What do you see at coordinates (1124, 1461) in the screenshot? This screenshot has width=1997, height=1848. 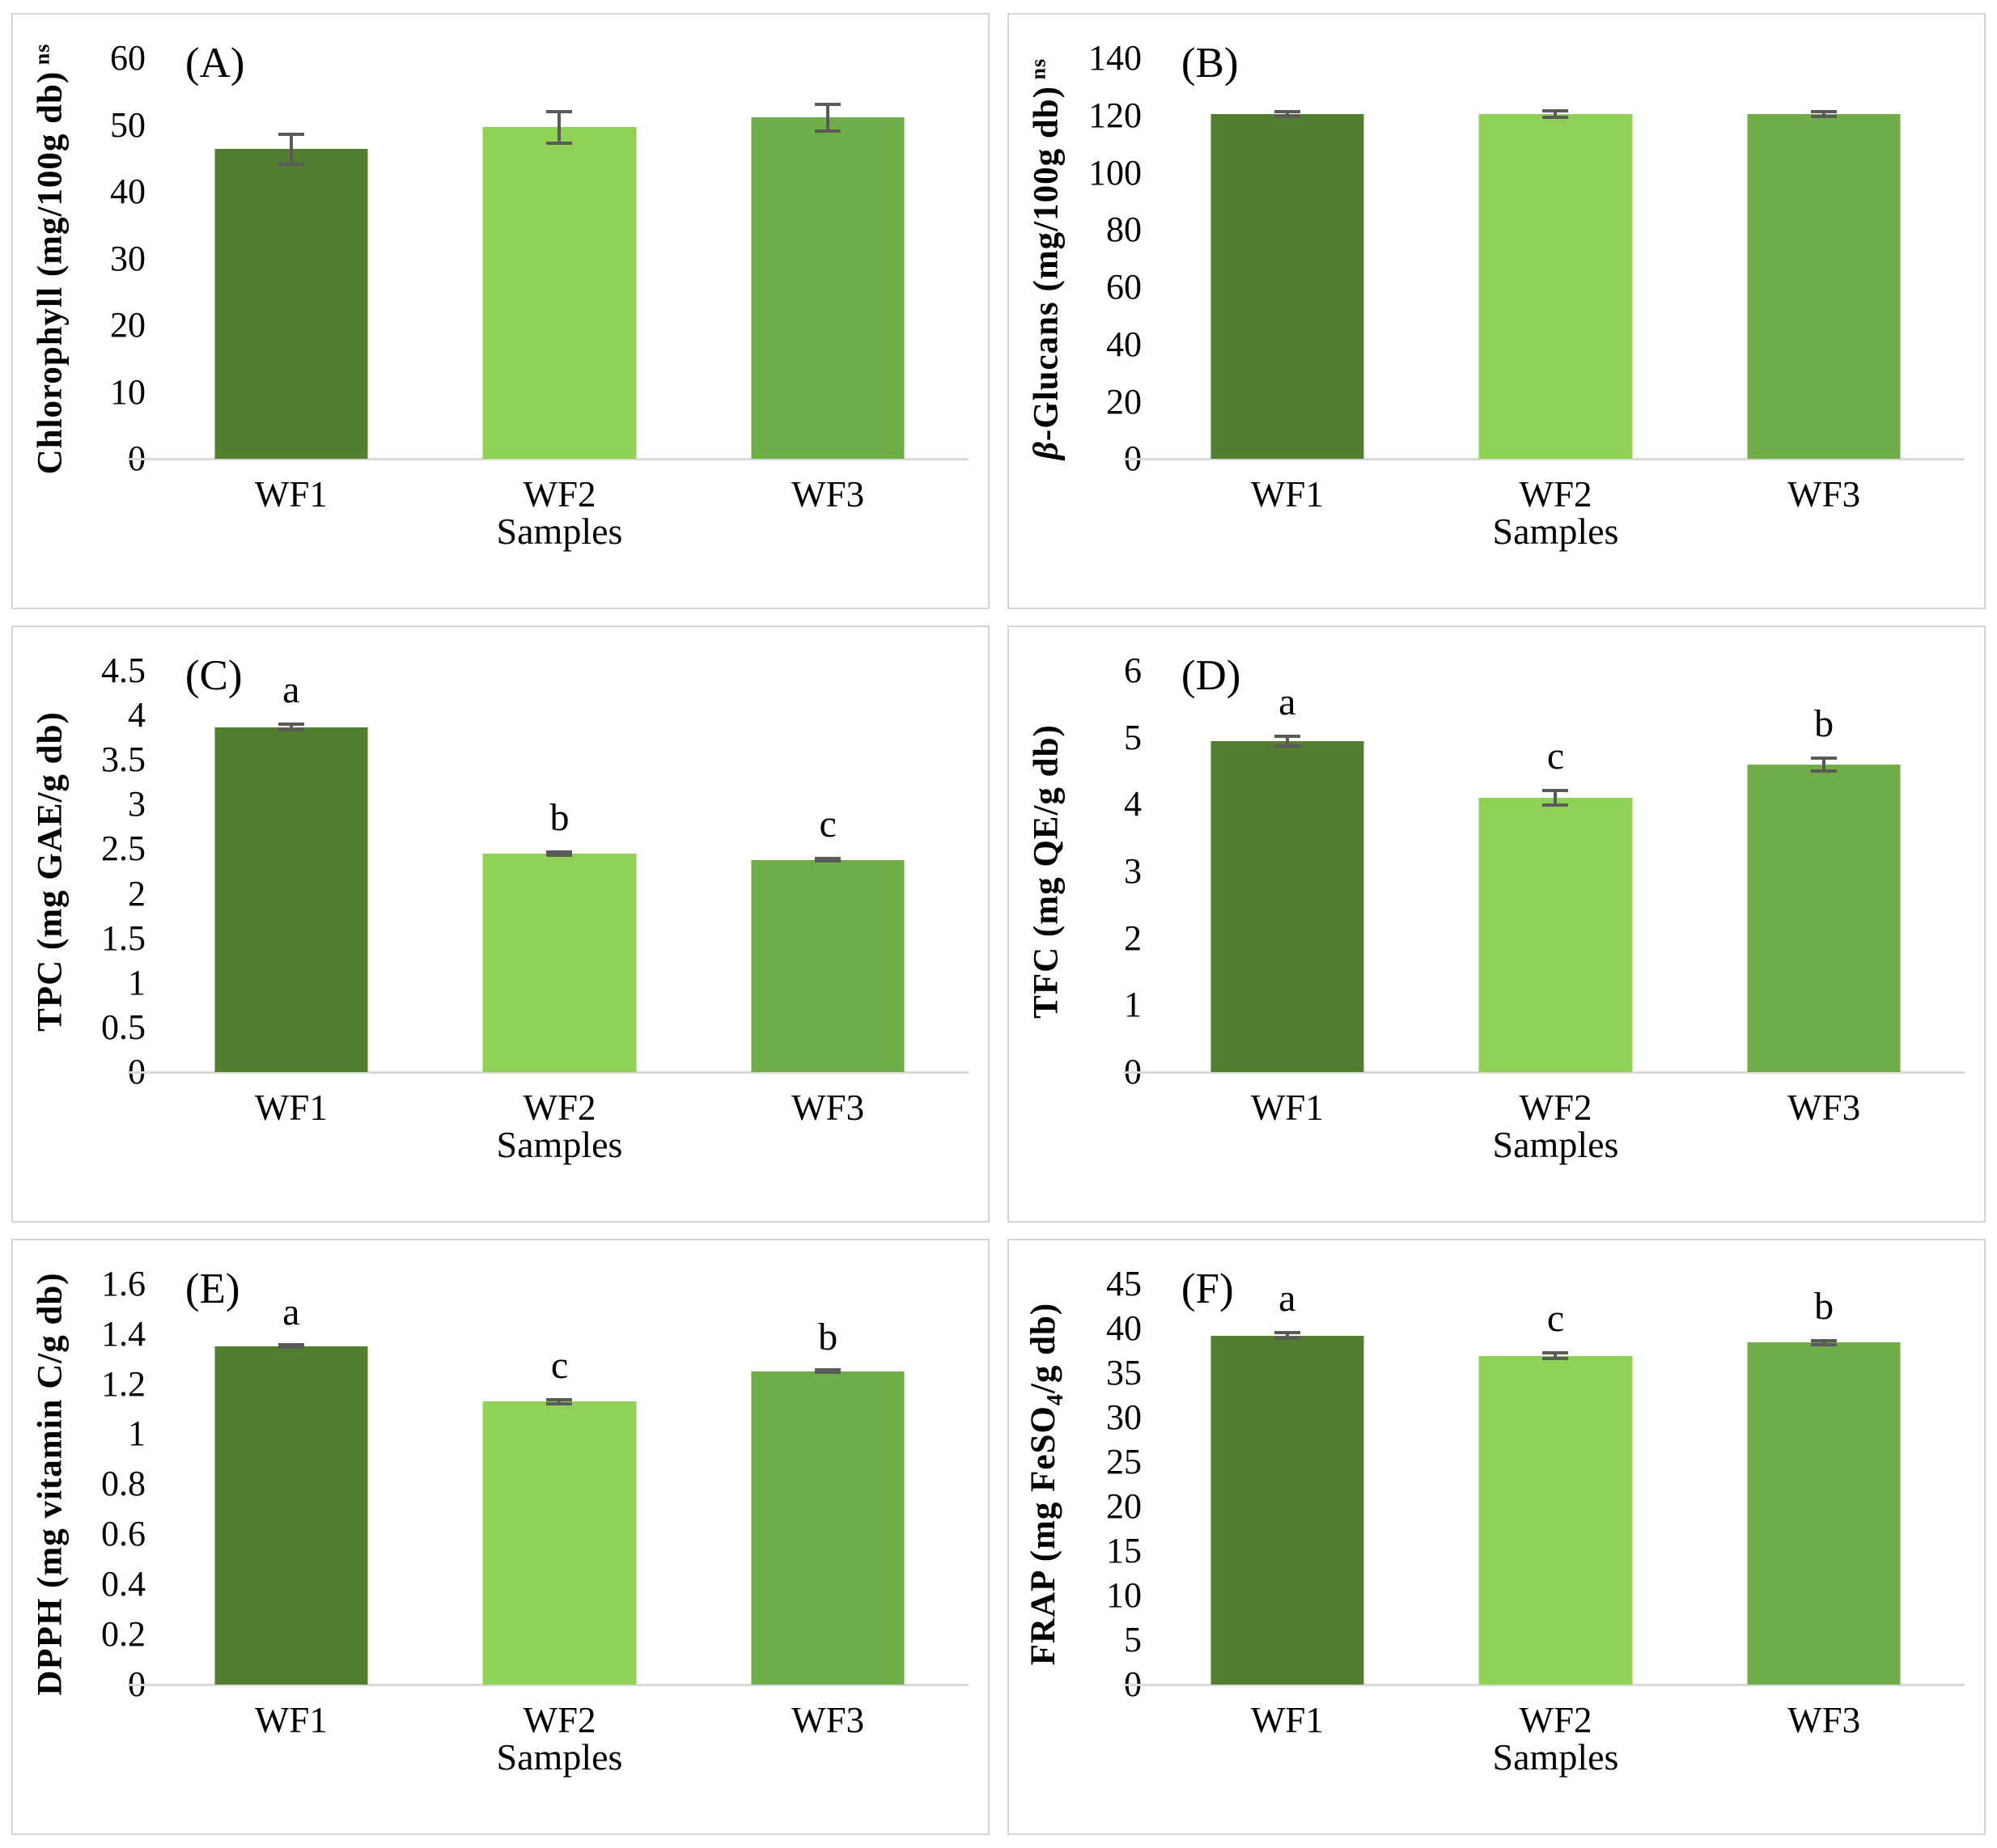 I see `y-tick-label: 25` at bounding box center [1124, 1461].